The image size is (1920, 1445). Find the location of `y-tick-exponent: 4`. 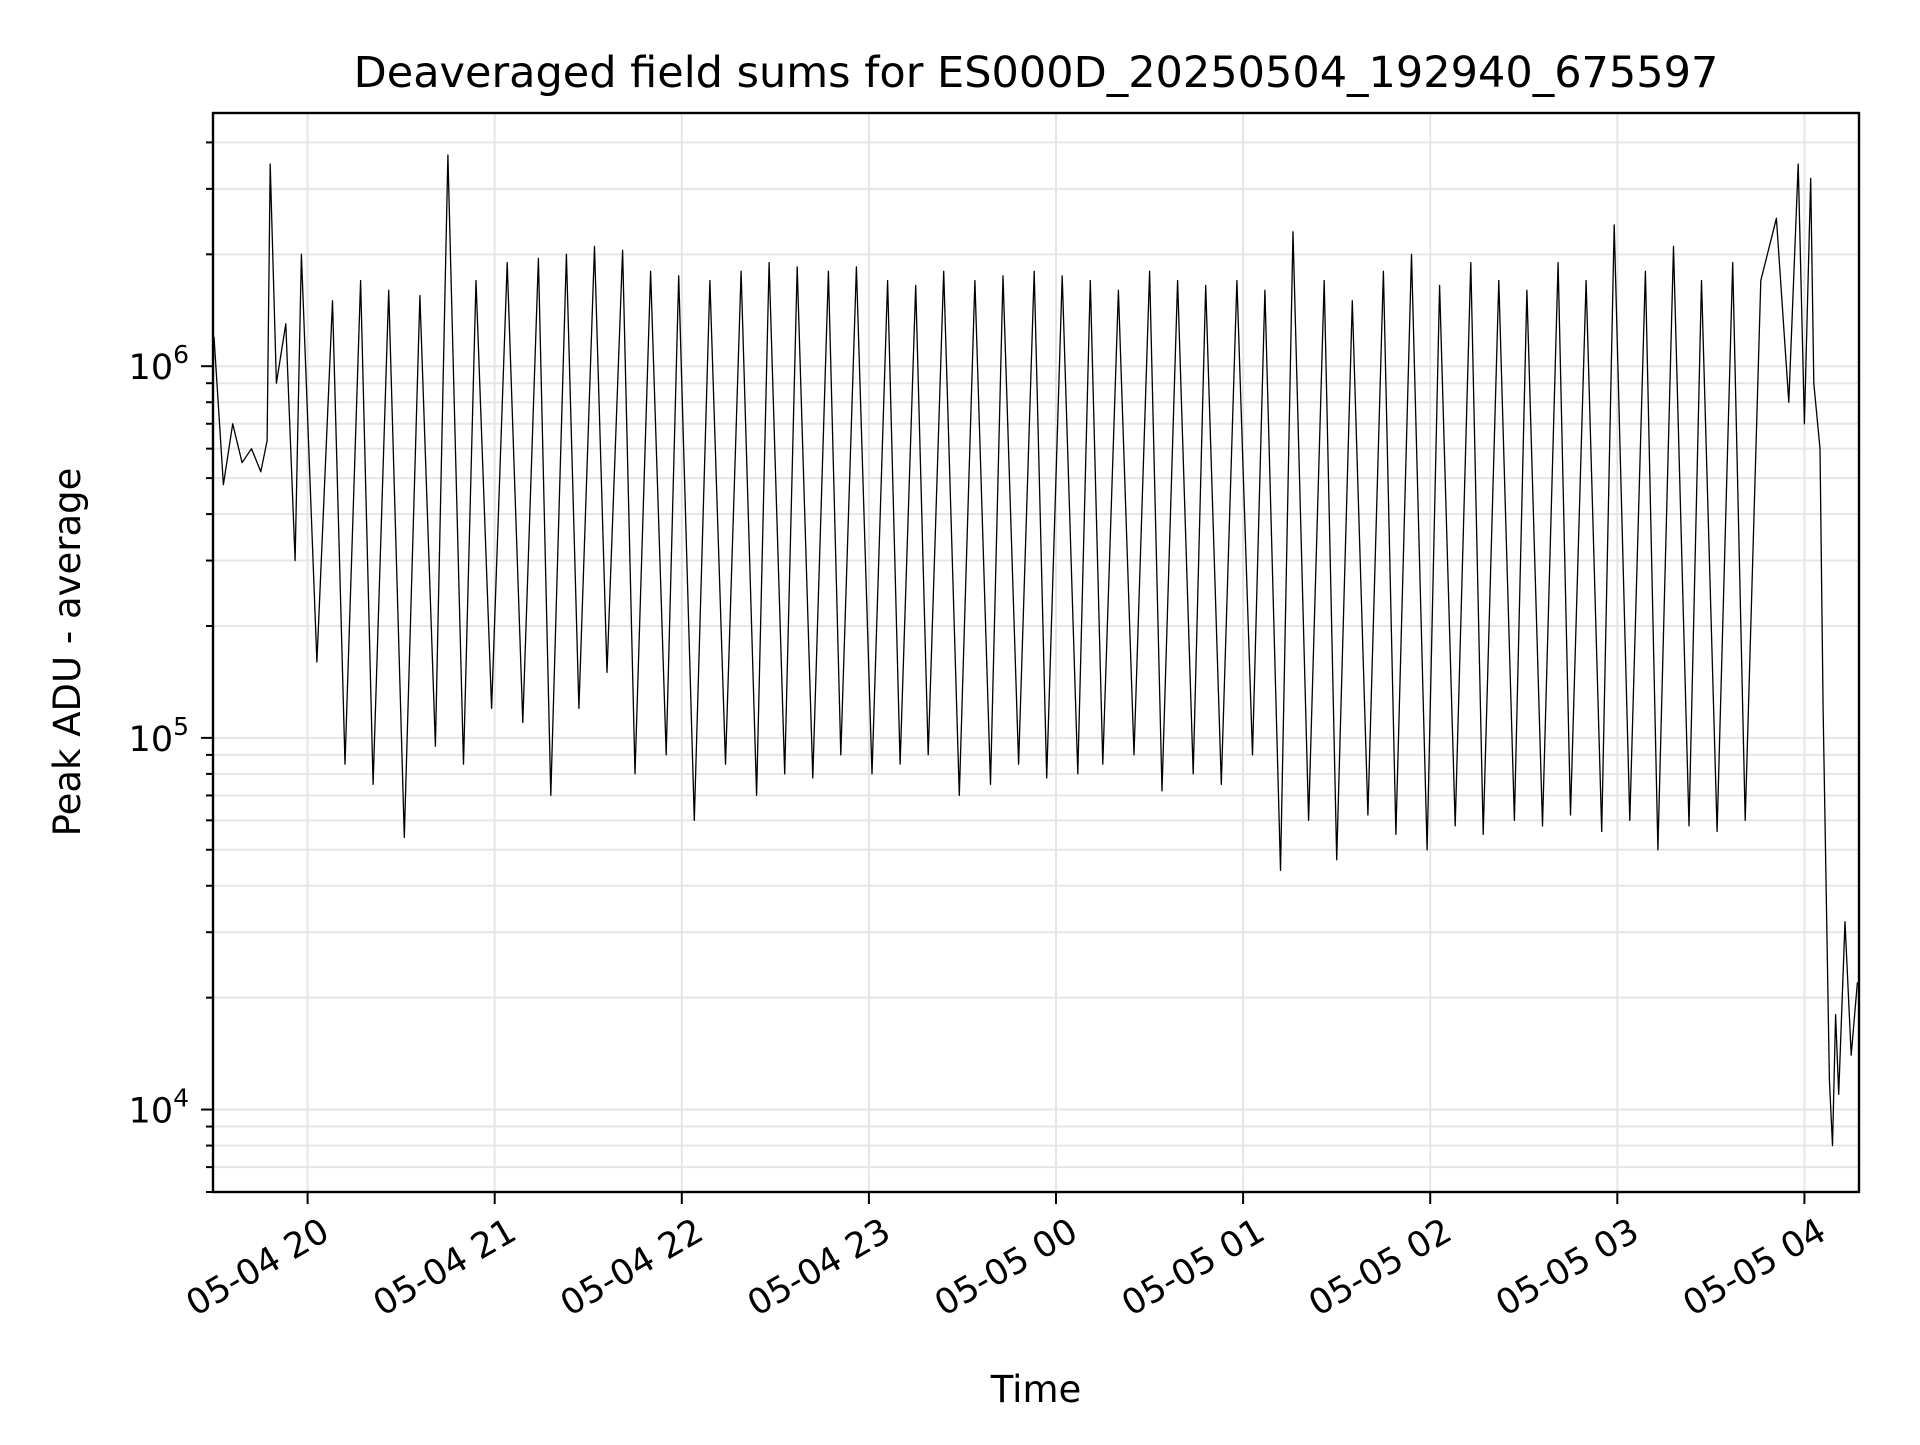

y-tick-exponent: 4 is located at coordinates (181, 1098).